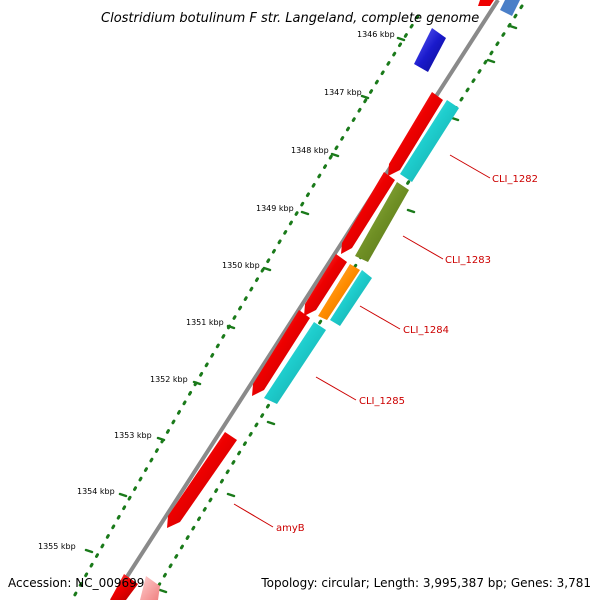 The width and height of the screenshot is (600, 600). I want to click on tick-label: 1350 kbp, so click(241, 265).